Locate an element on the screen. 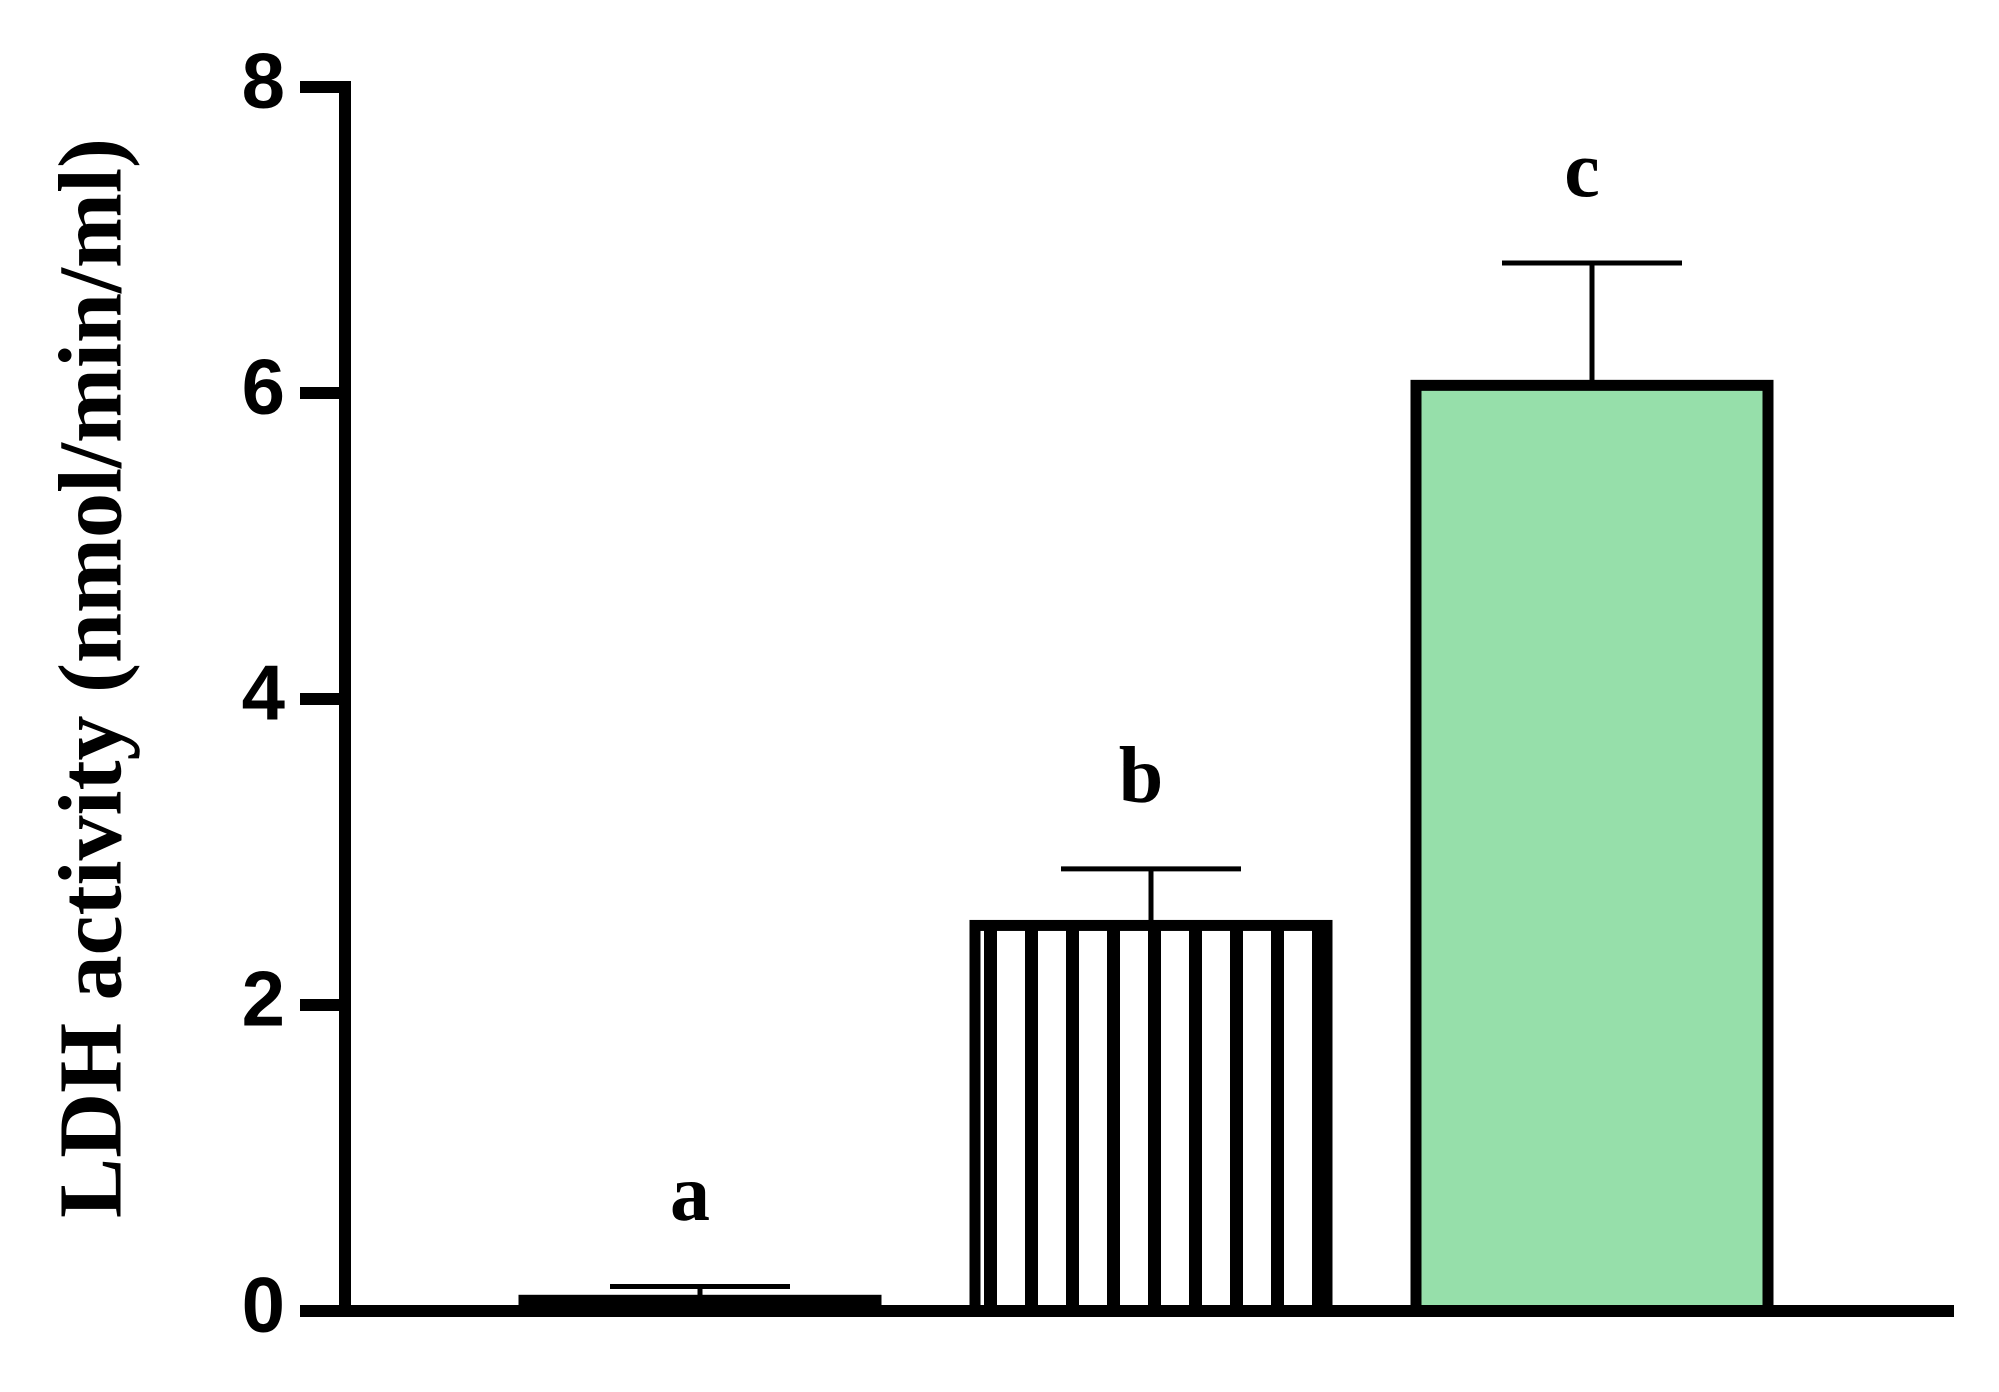  y-tick-label: 8 is located at coordinates (263, 81).